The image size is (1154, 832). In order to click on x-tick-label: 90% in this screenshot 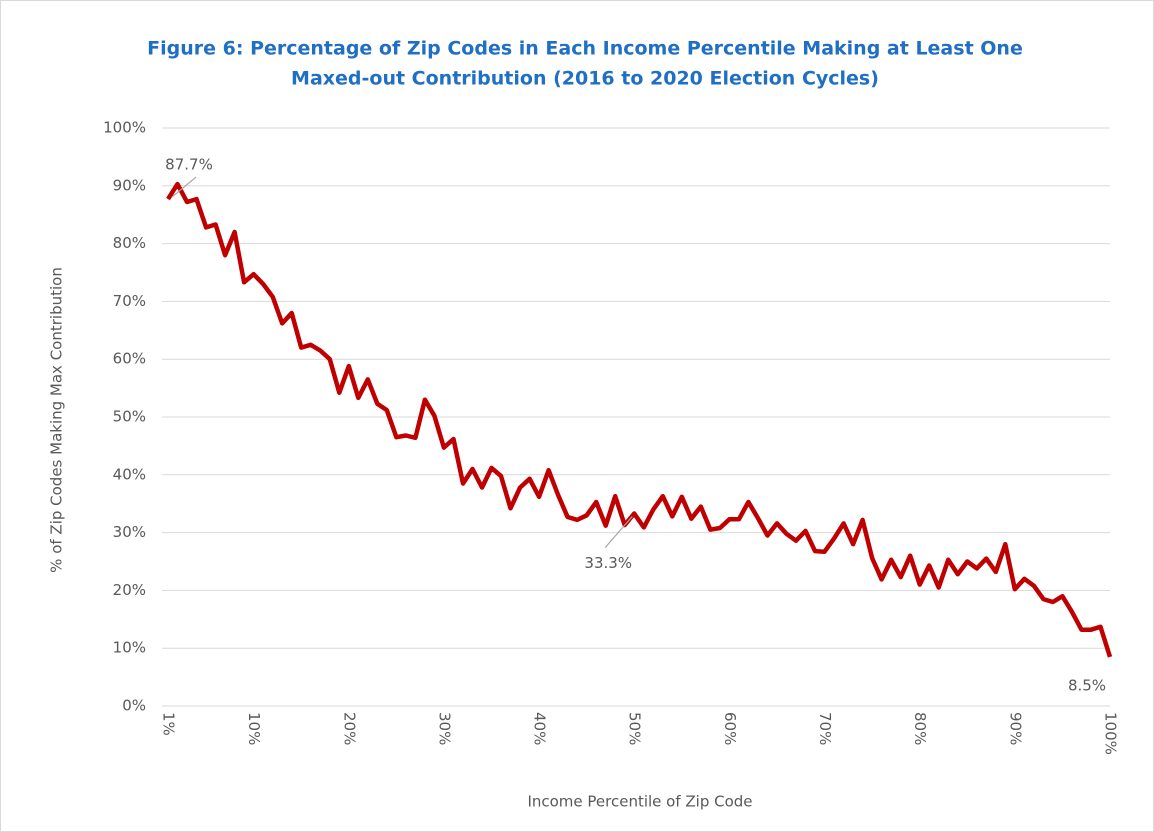, I will do `click(1015, 728)`.